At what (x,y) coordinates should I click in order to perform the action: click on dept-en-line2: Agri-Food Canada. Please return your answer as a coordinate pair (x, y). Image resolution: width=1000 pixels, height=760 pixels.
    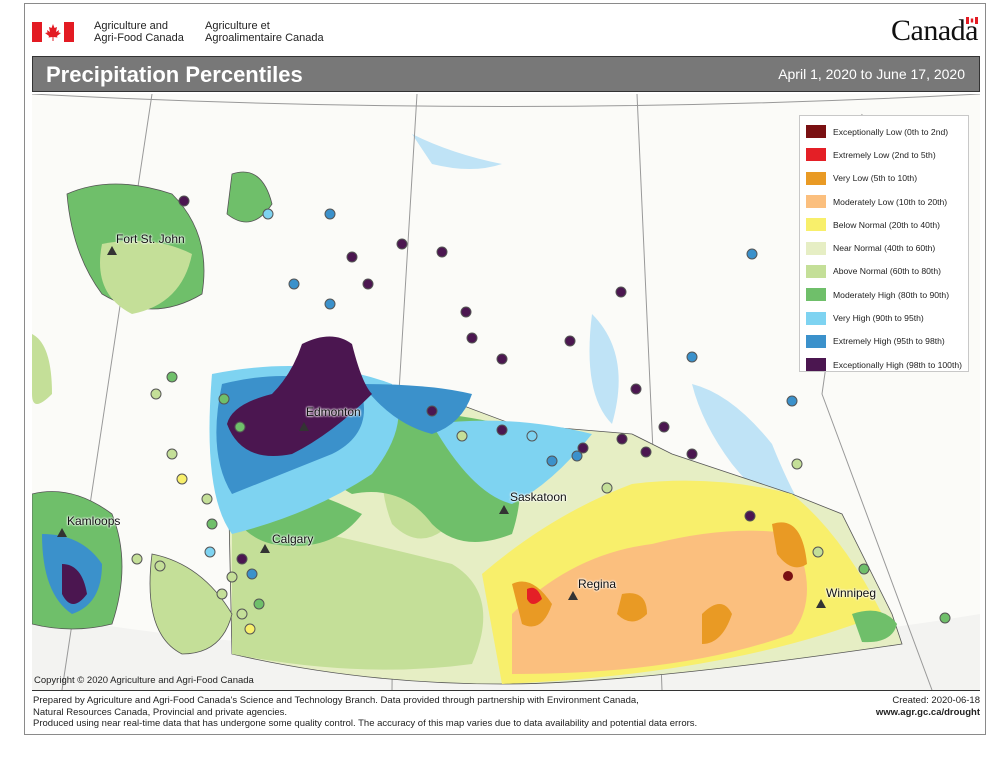
    Looking at the image, I should click on (139, 38).